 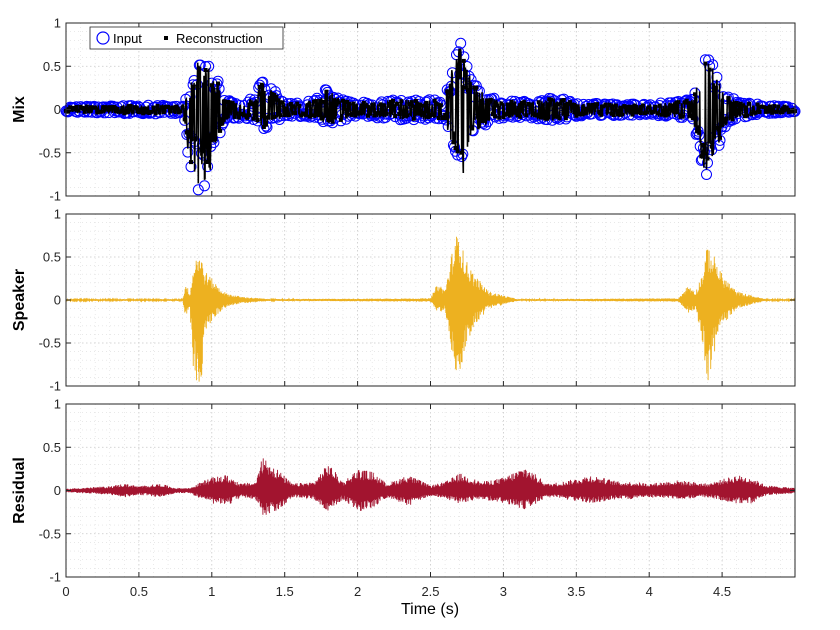 I want to click on y-tick-label: 0.5, so click(x=52, y=66).